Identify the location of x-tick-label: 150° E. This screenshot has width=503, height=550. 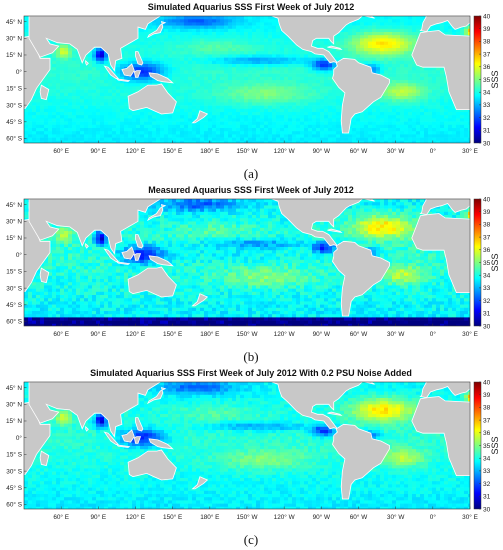
(172, 334).